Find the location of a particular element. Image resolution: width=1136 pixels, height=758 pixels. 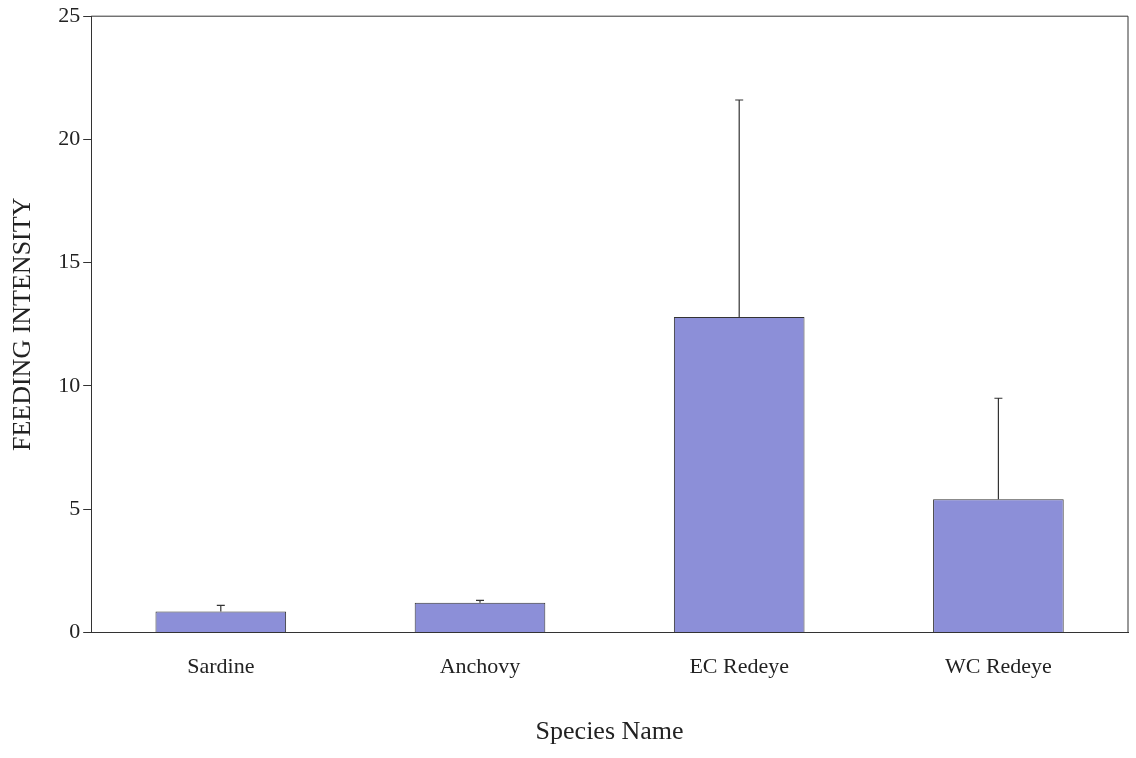

y-tick-label: 0 is located at coordinates (75, 631).